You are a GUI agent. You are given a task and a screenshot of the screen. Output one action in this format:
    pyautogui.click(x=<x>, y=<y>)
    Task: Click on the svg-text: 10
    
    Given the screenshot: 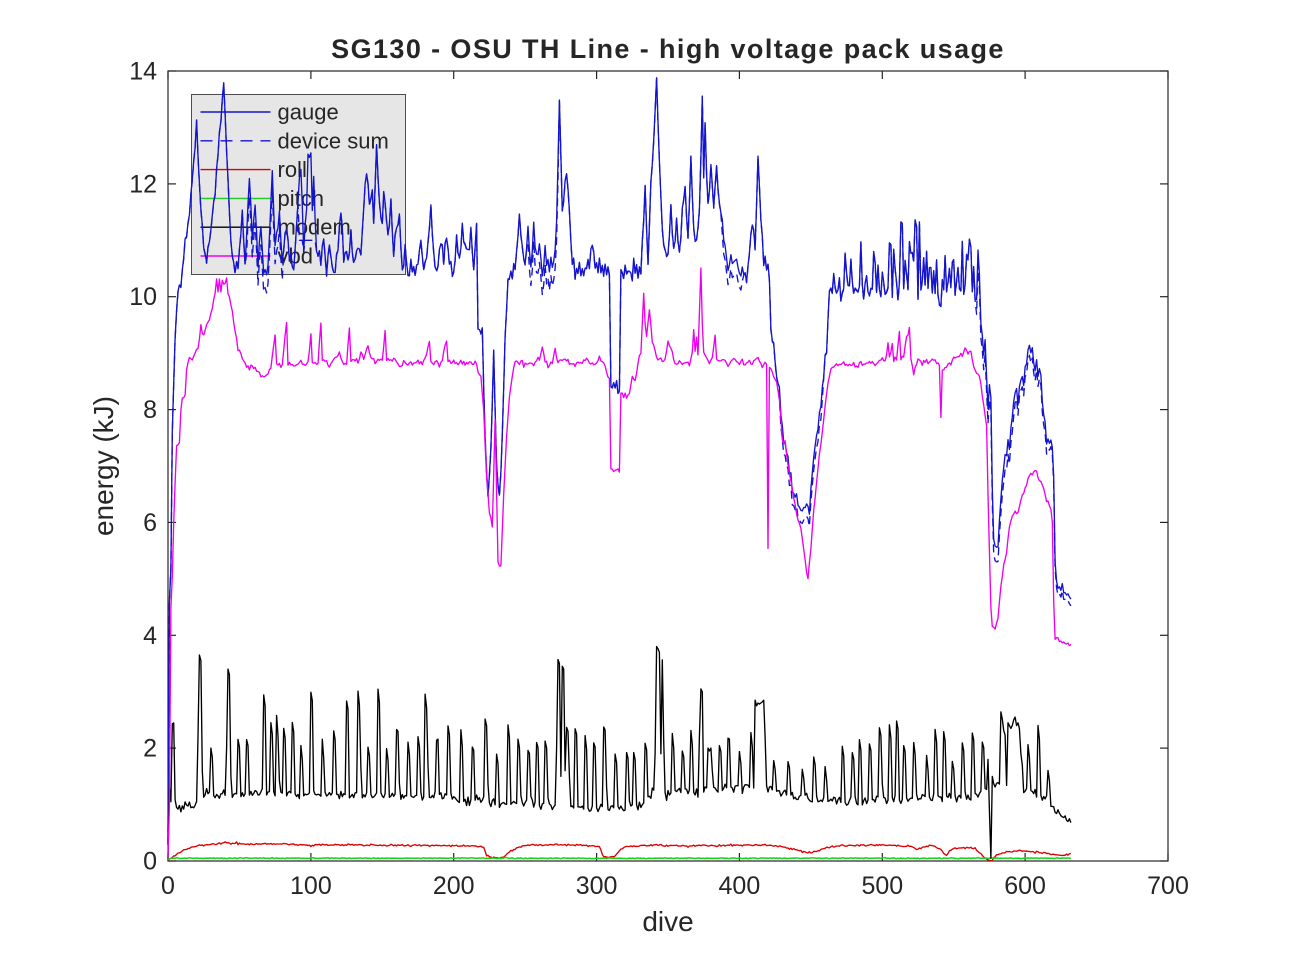 What is the action you would take?
    pyautogui.click(x=143, y=297)
    